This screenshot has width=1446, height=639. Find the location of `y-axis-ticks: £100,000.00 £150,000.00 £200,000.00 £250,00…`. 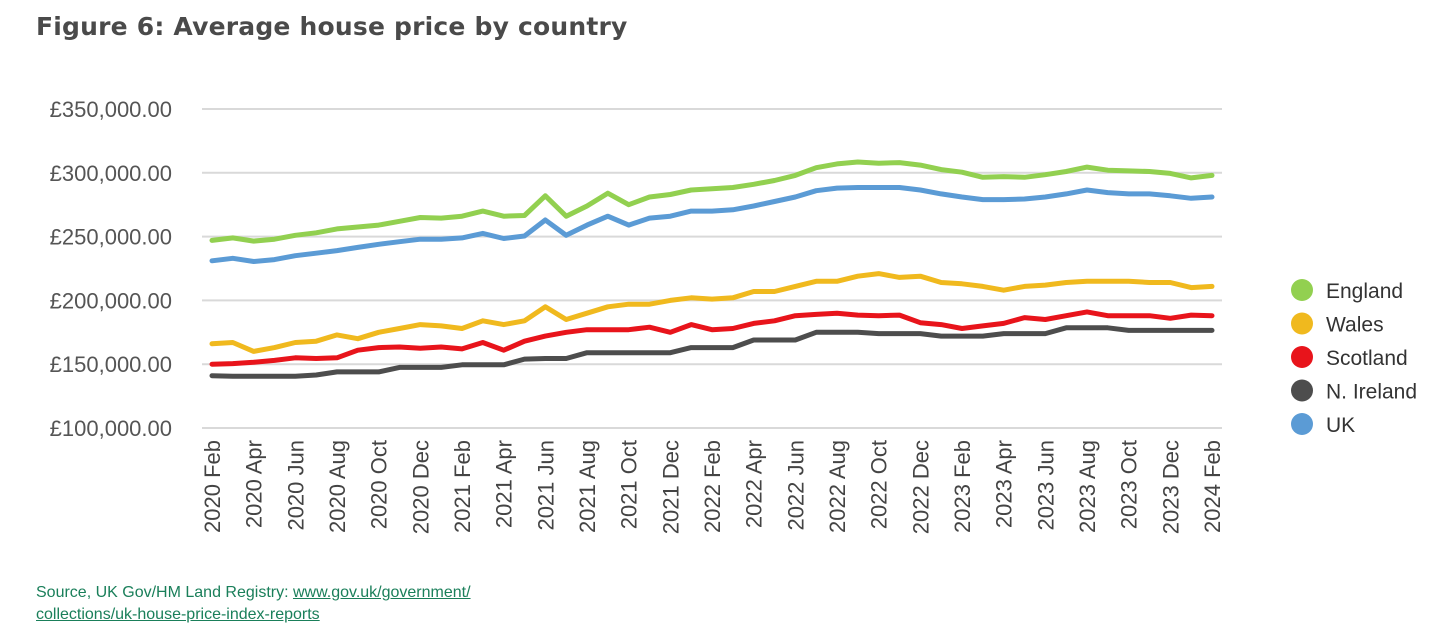

y-axis-ticks: £100,000.00 £150,000.00 £200,000.00 £250,00… is located at coordinates (111, 269).